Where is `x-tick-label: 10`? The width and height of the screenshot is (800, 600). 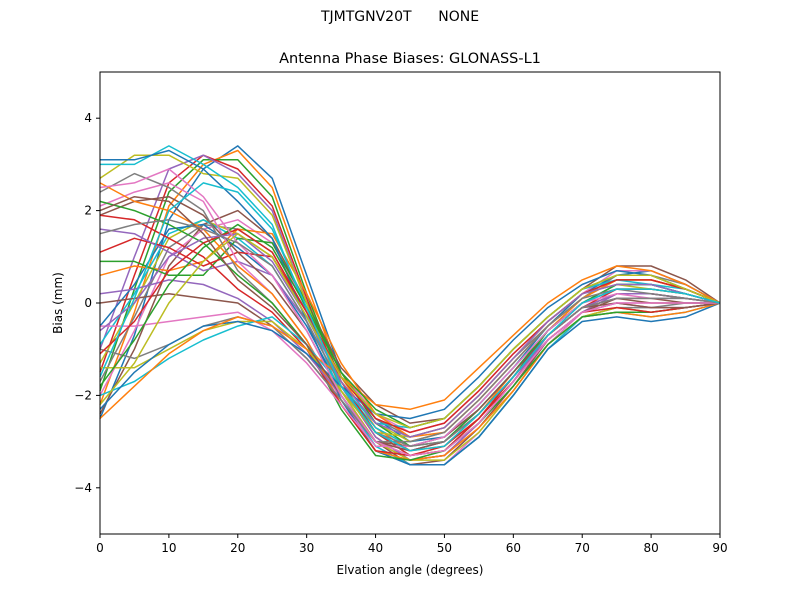
x-tick-label: 10 is located at coordinates (168, 548).